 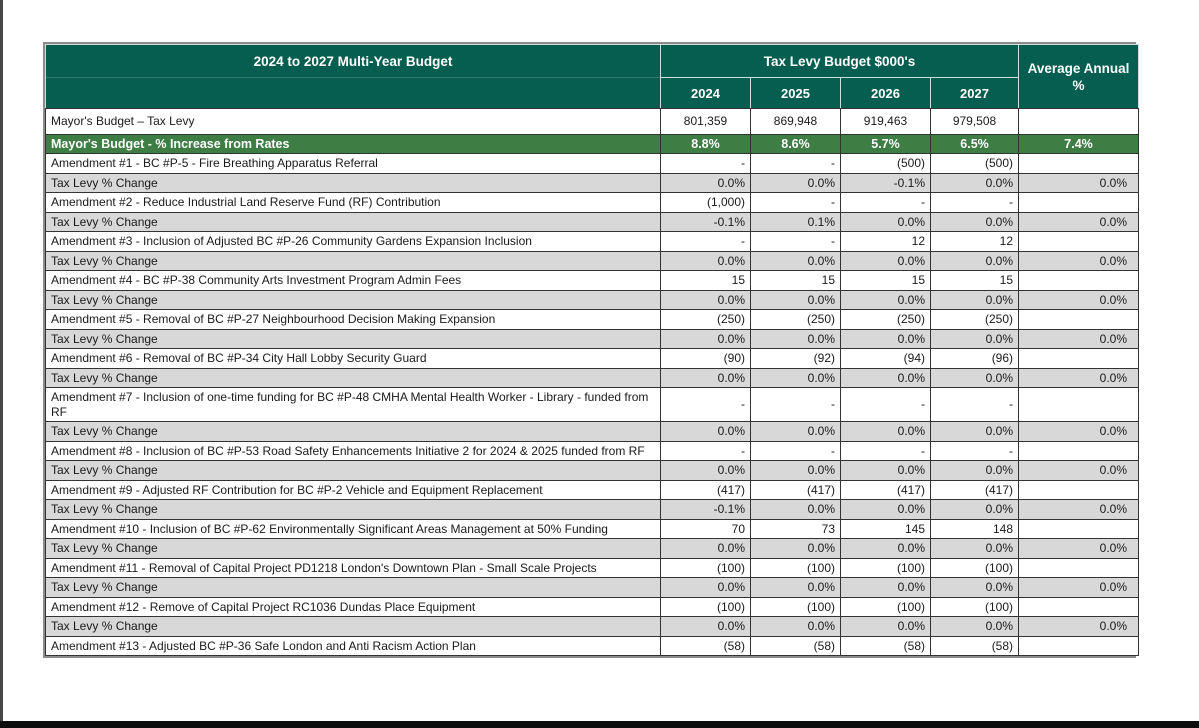 What do you see at coordinates (795, 280) in the screenshot?
I see `value-cell-2025: 15` at bounding box center [795, 280].